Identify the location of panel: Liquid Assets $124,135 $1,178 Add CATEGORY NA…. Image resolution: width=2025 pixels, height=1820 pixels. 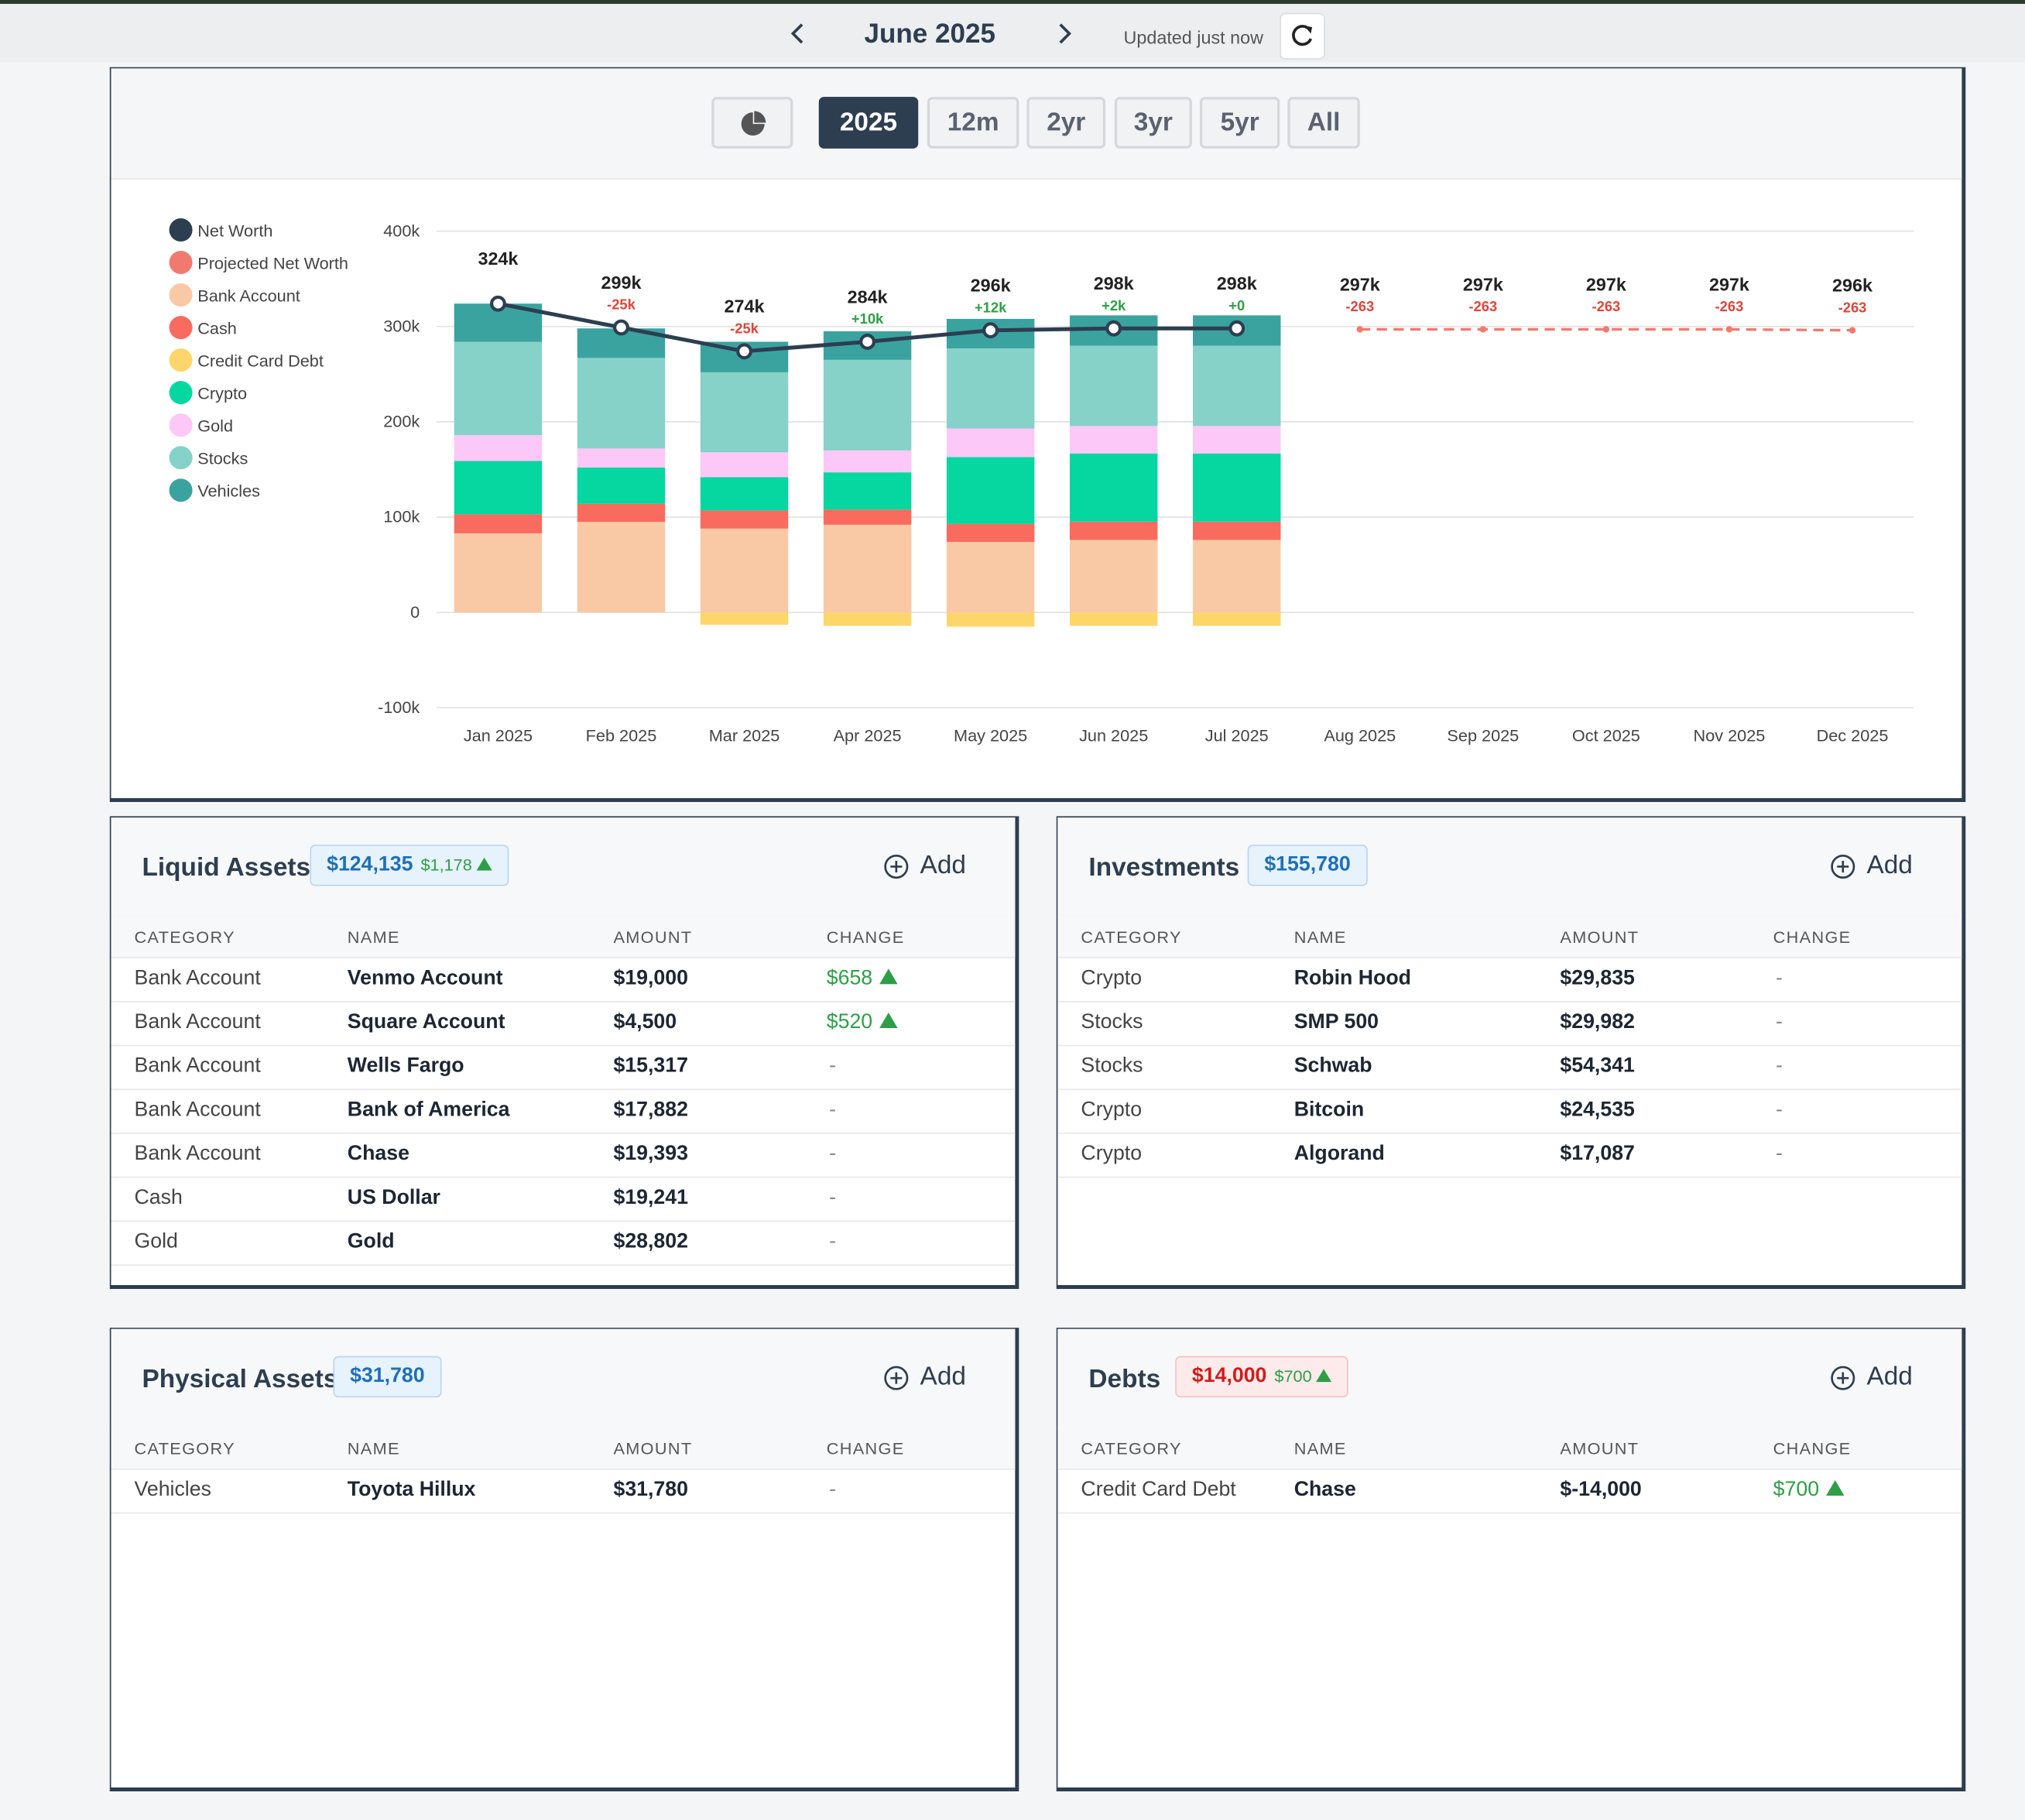
(564, 1053).